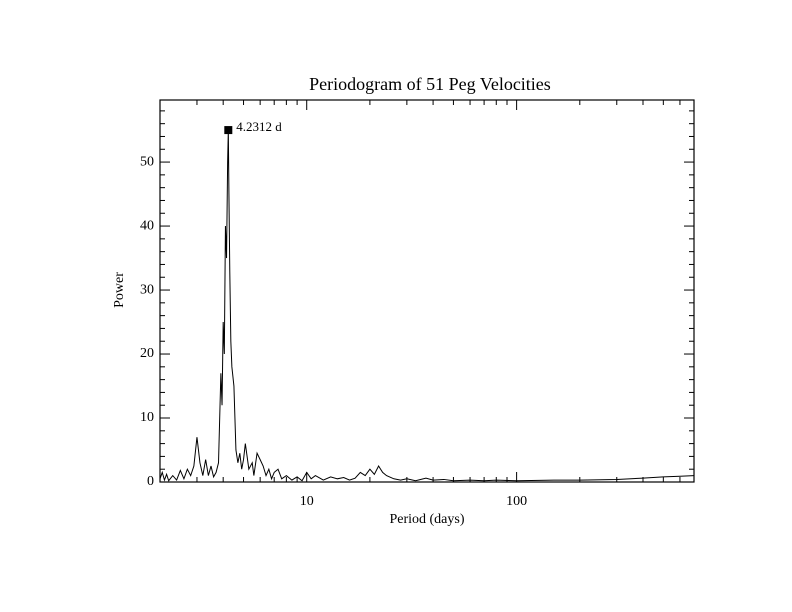 The width and height of the screenshot is (792, 612). I want to click on y-tick-label: 10, so click(147, 417).